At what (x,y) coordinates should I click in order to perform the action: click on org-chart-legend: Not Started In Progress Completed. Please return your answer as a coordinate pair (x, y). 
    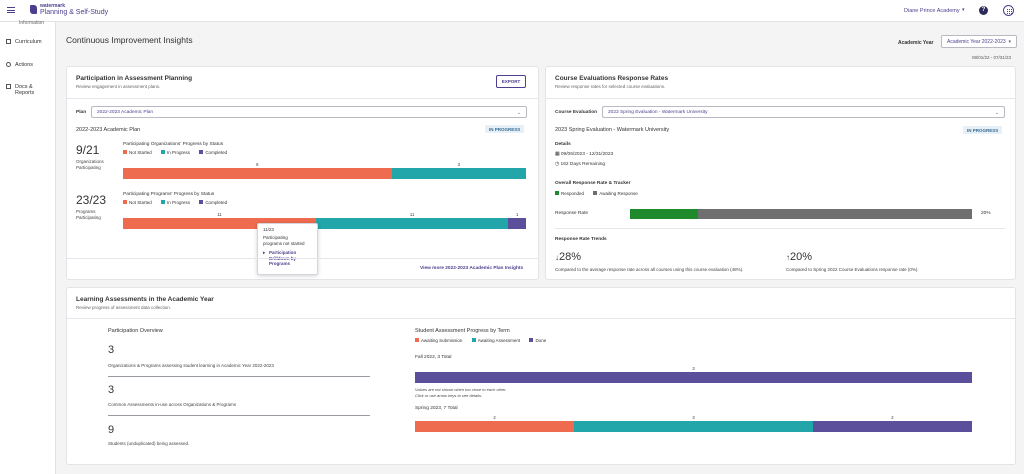
    Looking at the image, I should click on (179, 152).